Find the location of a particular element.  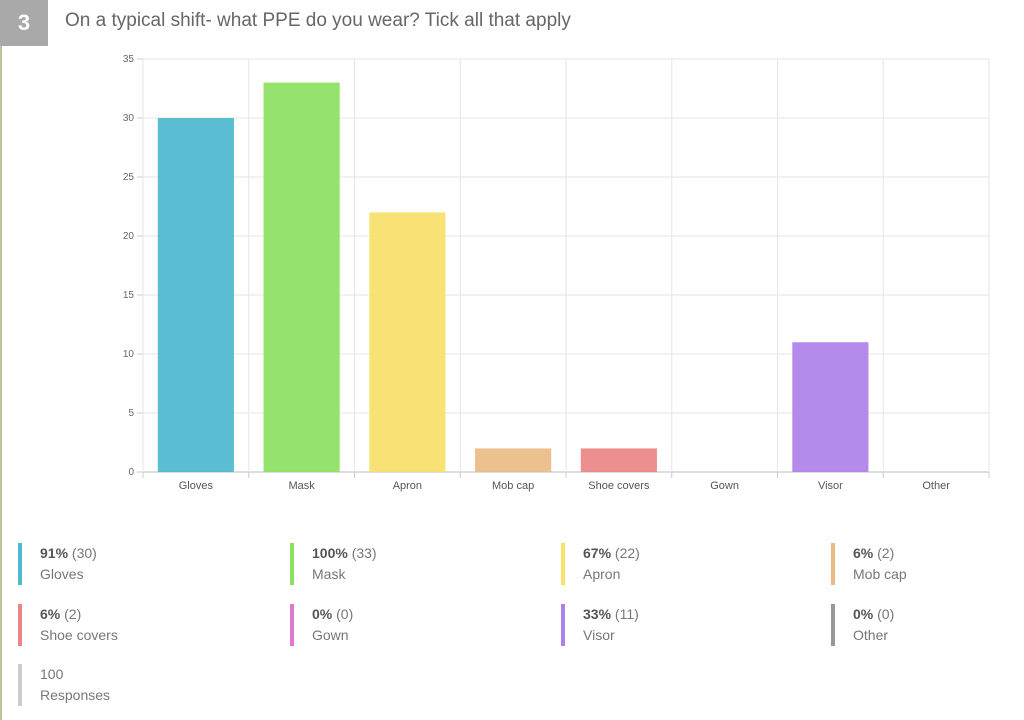

x-tick-label: Gown is located at coordinates (724, 486).